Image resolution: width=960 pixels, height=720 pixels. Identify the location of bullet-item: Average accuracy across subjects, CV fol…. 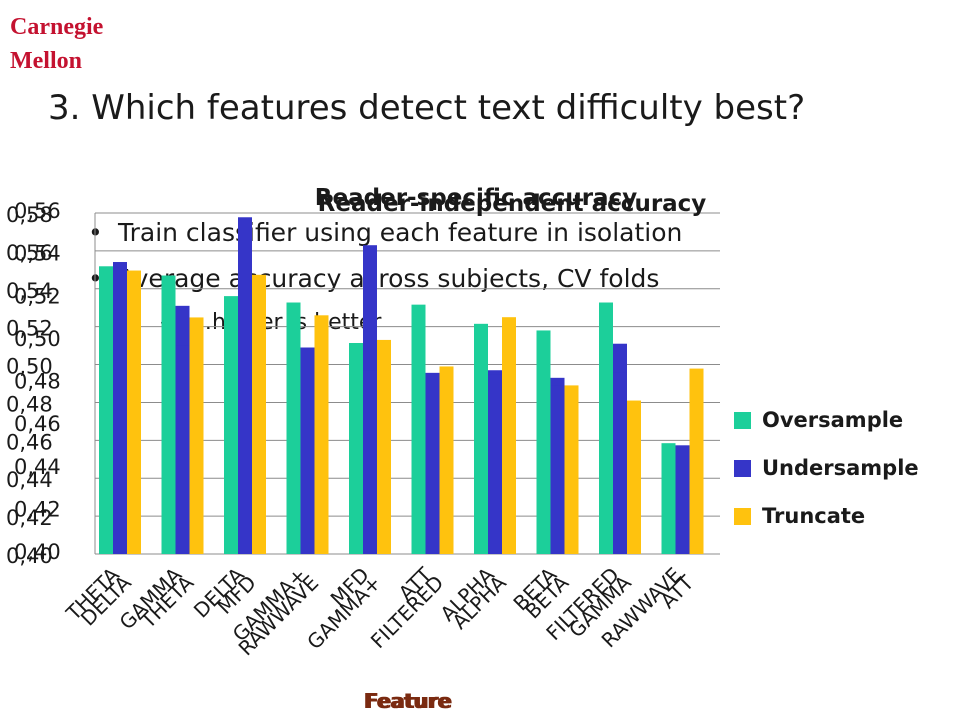
(385, 278).